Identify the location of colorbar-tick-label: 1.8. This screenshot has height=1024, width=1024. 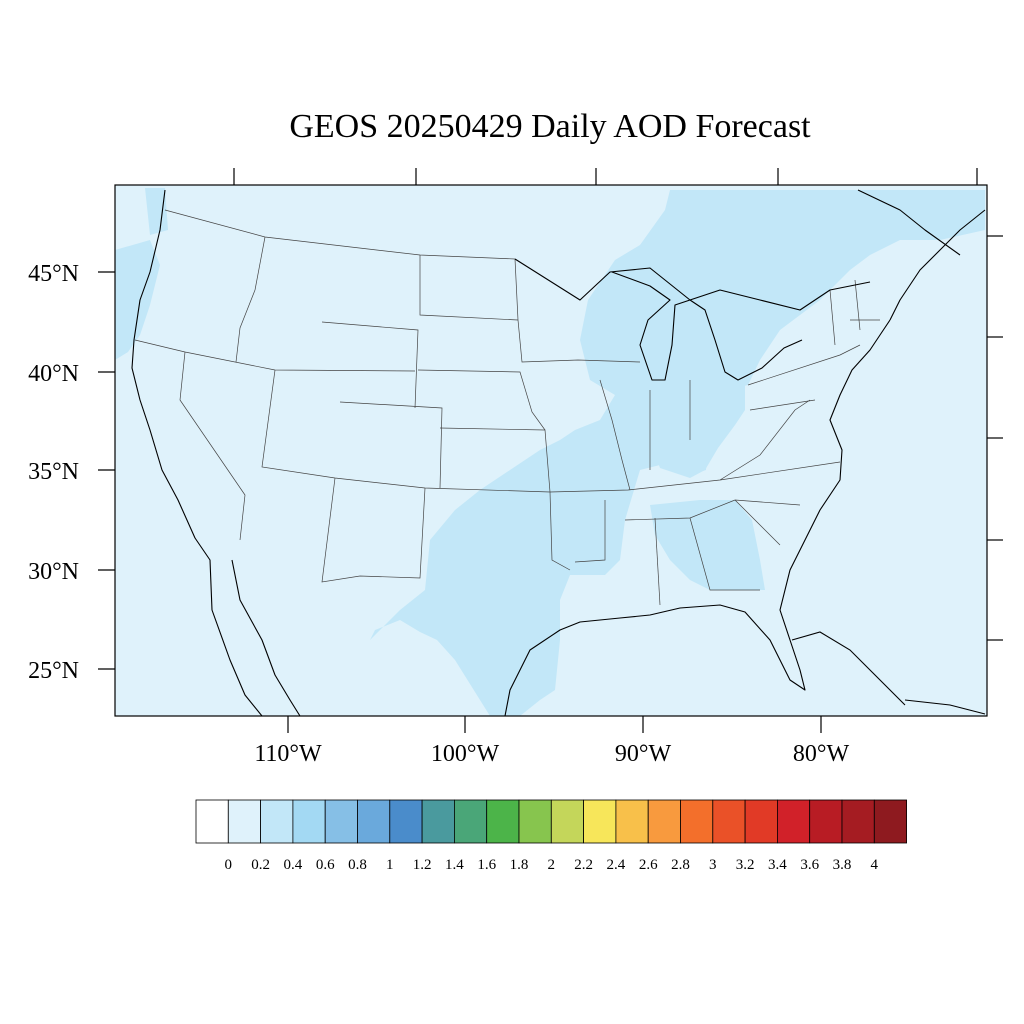
(519, 865).